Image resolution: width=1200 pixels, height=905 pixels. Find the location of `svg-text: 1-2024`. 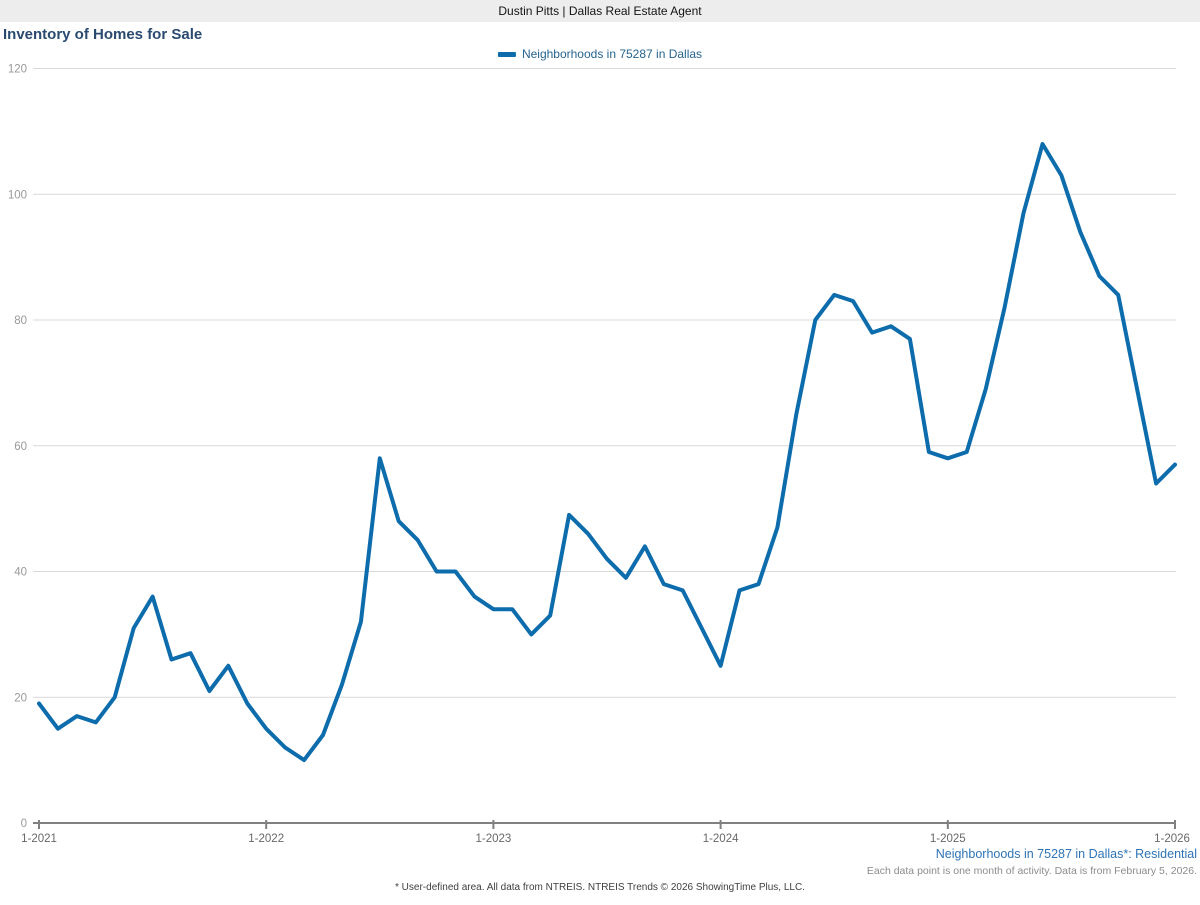

svg-text: 1-2024 is located at coordinates (721, 839).